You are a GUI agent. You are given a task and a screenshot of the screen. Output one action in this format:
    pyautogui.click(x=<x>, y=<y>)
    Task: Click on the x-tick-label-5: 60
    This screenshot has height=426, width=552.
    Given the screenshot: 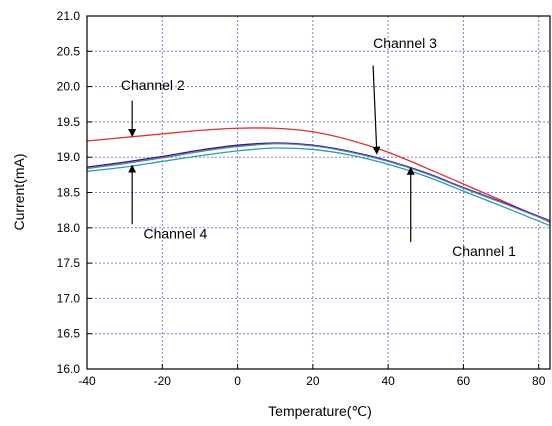 What is the action you would take?
    pyautogui.click(x=464, y=381)
    